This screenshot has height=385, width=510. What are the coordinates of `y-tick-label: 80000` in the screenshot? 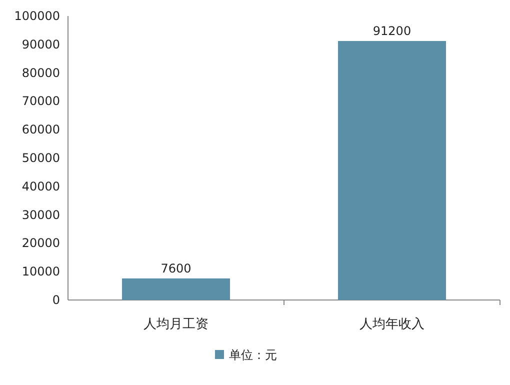 It's located at (41, 73).